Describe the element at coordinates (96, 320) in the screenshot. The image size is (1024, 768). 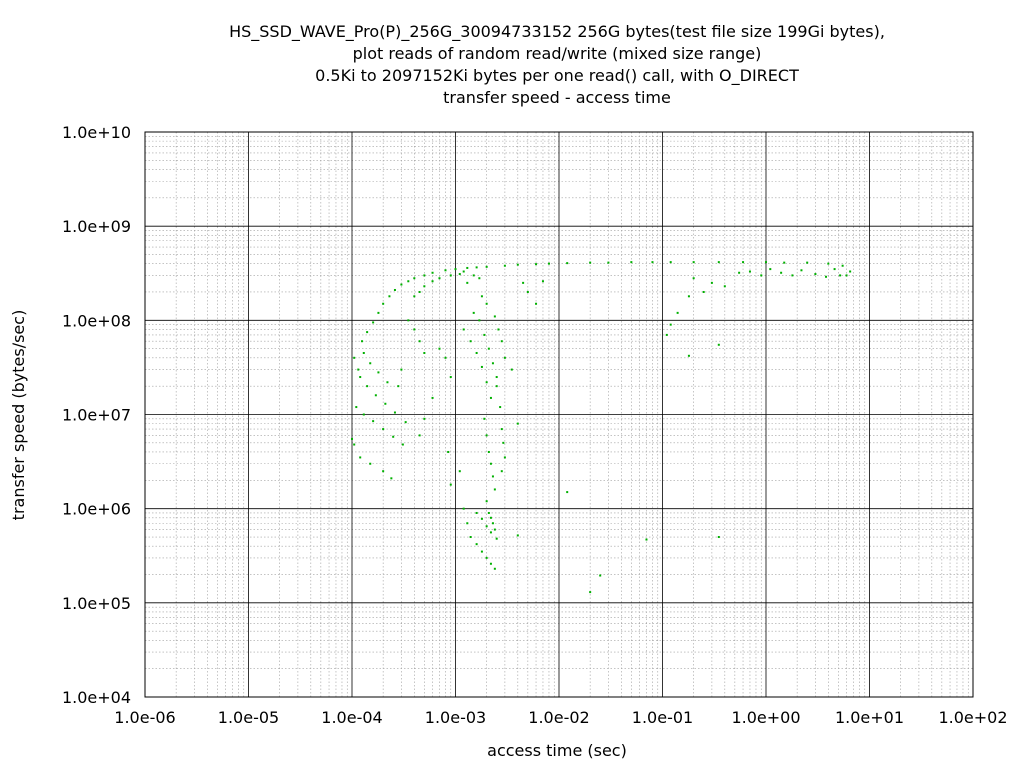
I see `y-tick-label: 1.0e+08` at that location.